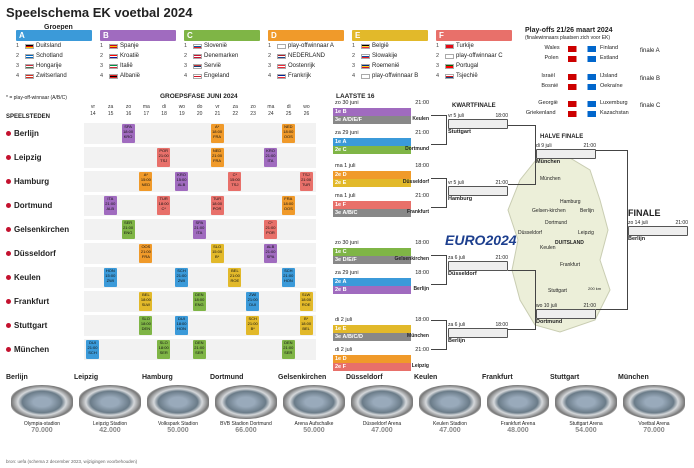 The width and height of the screenshot is (694, 468). What do you see at coordinates (570, 202) in the screenshot?
I see `map-city: Hamburg` at bounding box center [570, 202].